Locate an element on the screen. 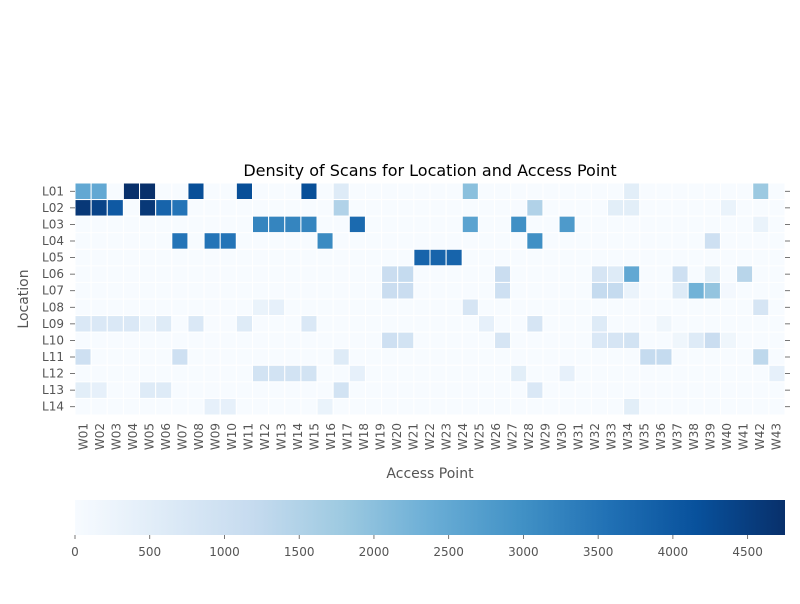 This screenshot has height=604, width=800. x-tick-label: W22 is located at coordinates (430, 436).